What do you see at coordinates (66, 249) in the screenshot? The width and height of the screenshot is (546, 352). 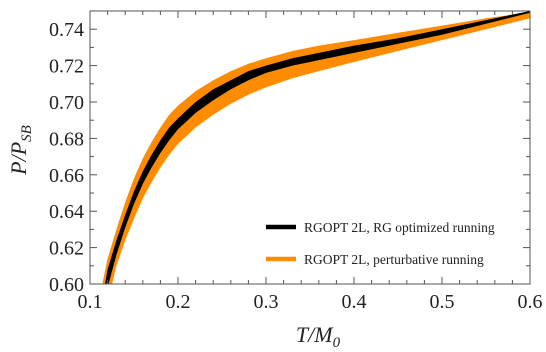 I see `y-tick-label: 0.62` at bounding box center [66, 249].